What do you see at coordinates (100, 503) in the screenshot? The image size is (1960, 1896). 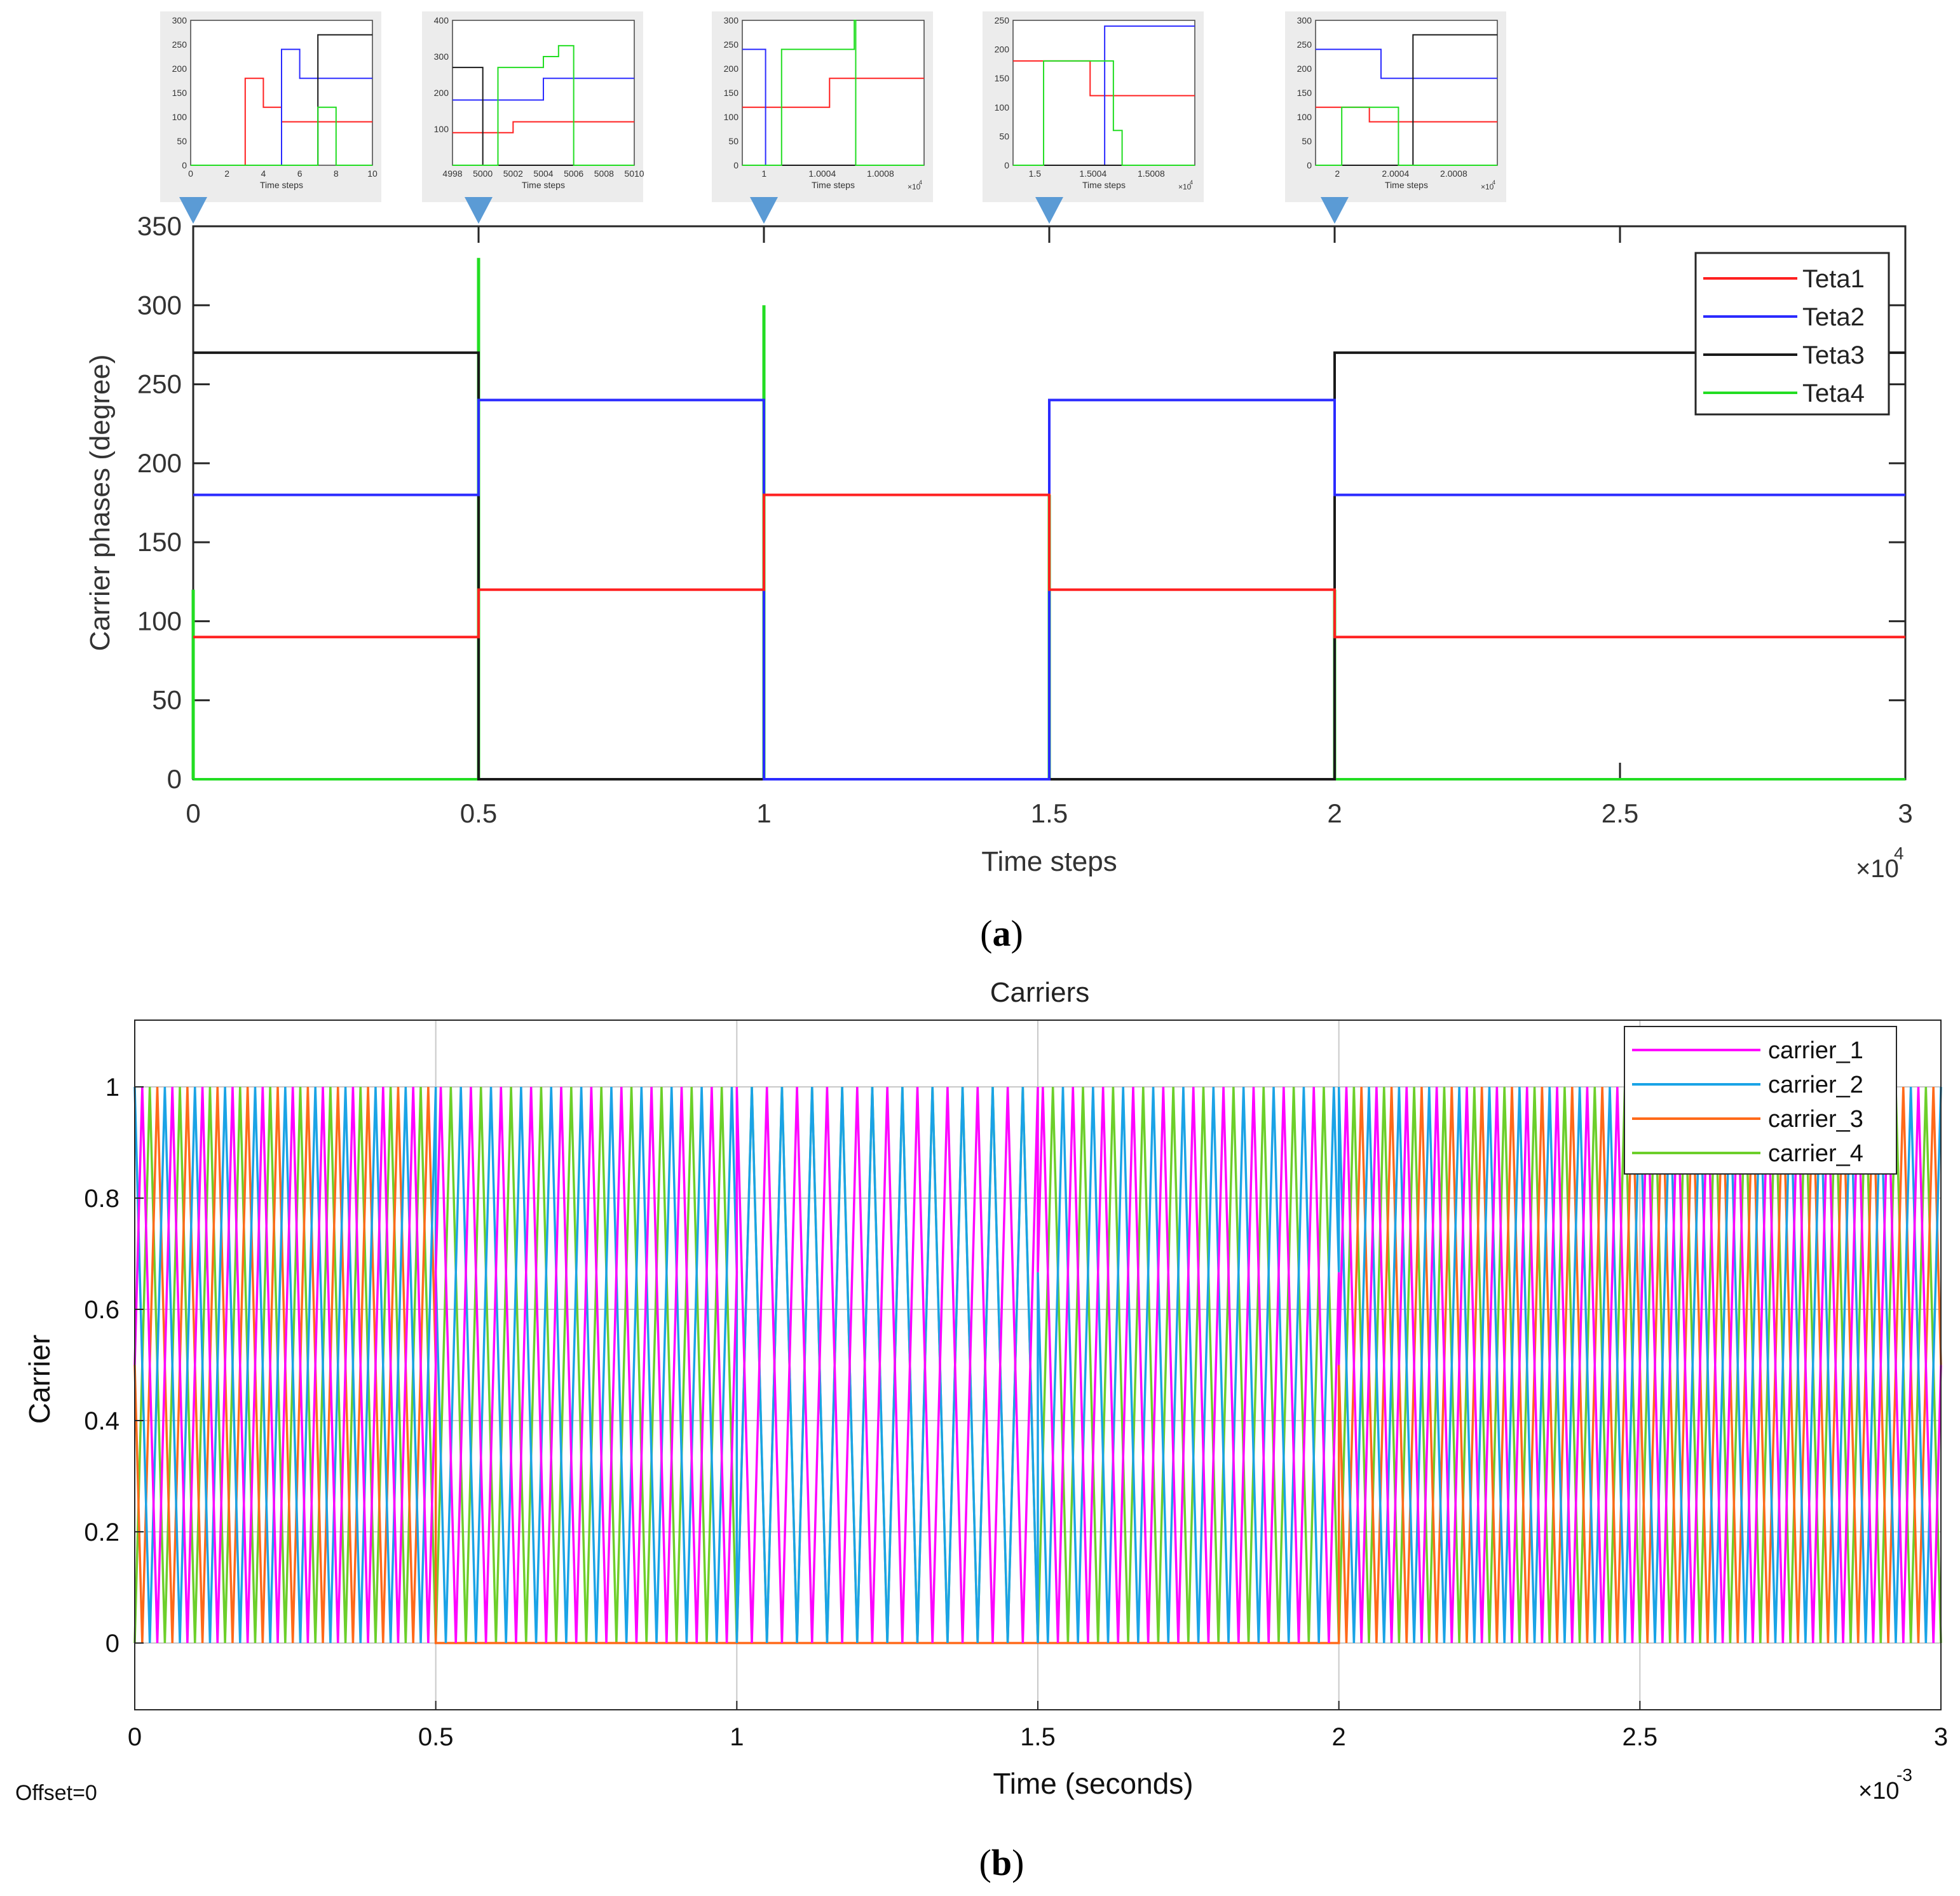 I see `chart-a-ylabel: Carrier phases (degree)` at bounding box center [100, 503].